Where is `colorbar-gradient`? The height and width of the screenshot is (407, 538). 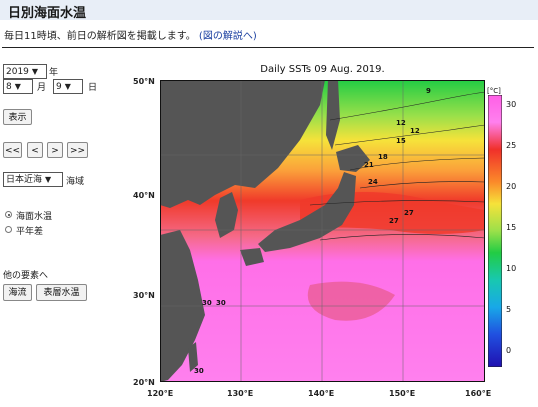 colorbar-gradient is located at coordinates (495, 231).